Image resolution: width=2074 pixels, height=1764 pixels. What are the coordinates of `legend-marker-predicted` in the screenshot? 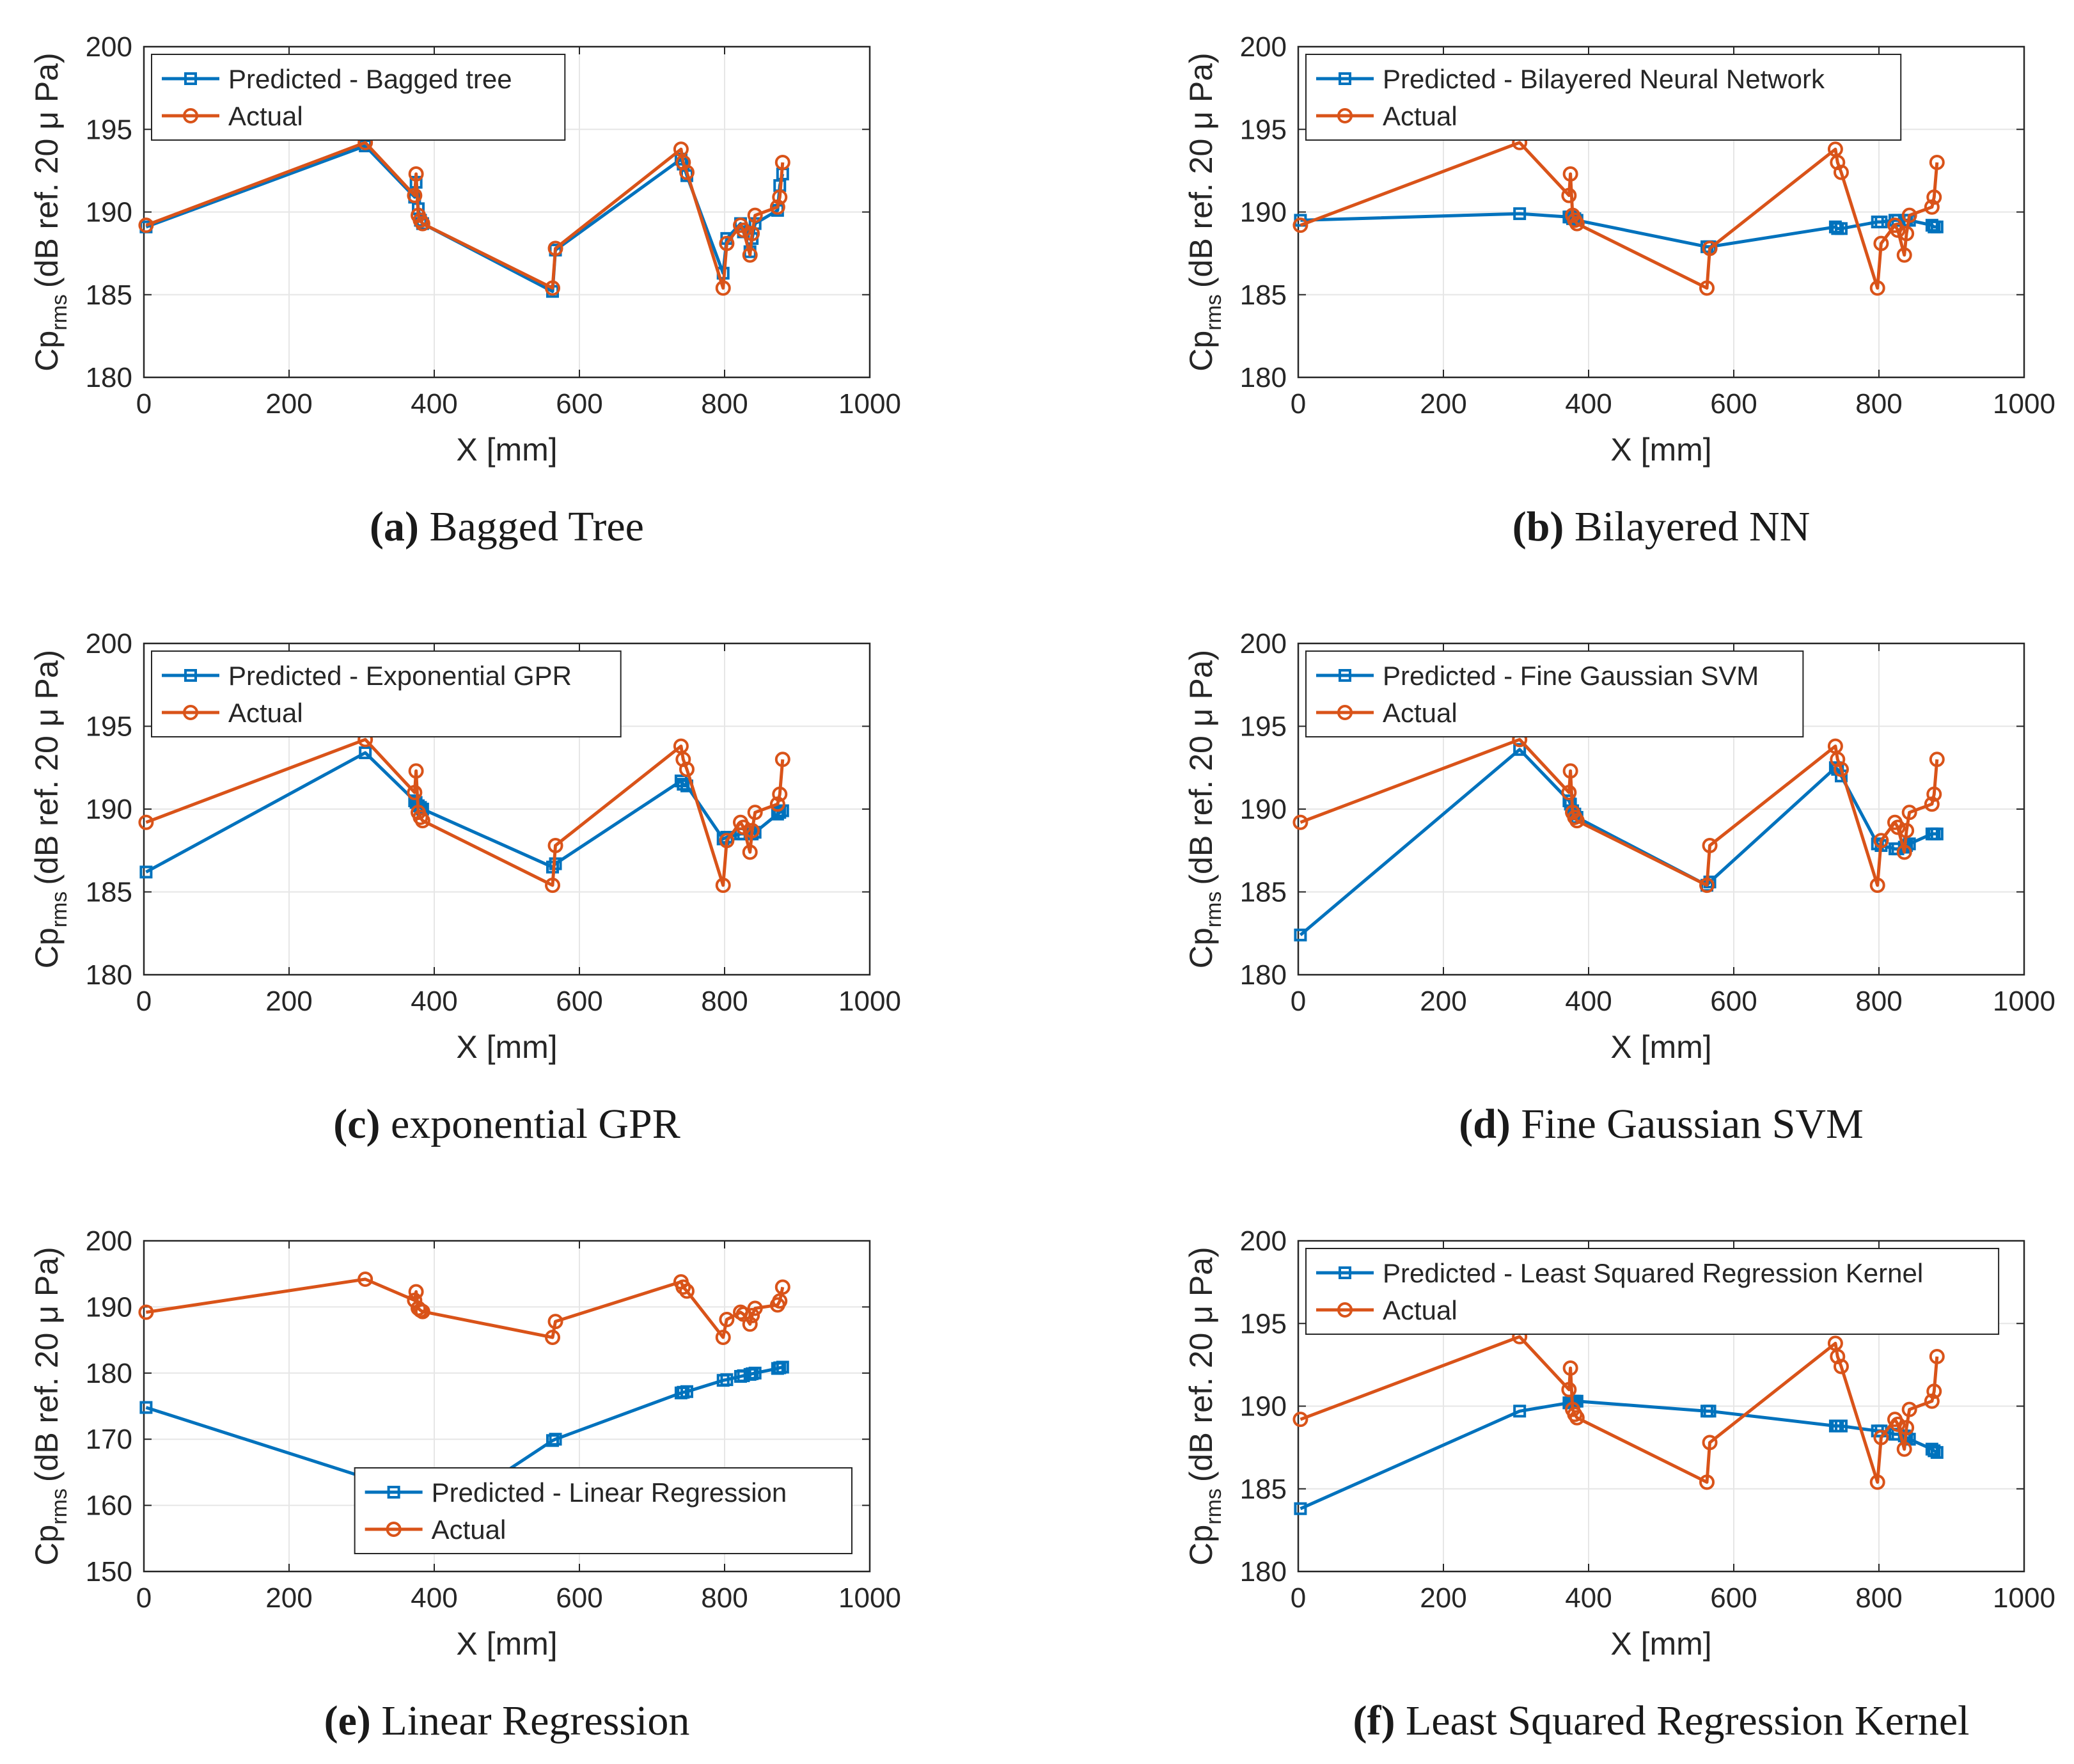 It's located at (1345, 1272).